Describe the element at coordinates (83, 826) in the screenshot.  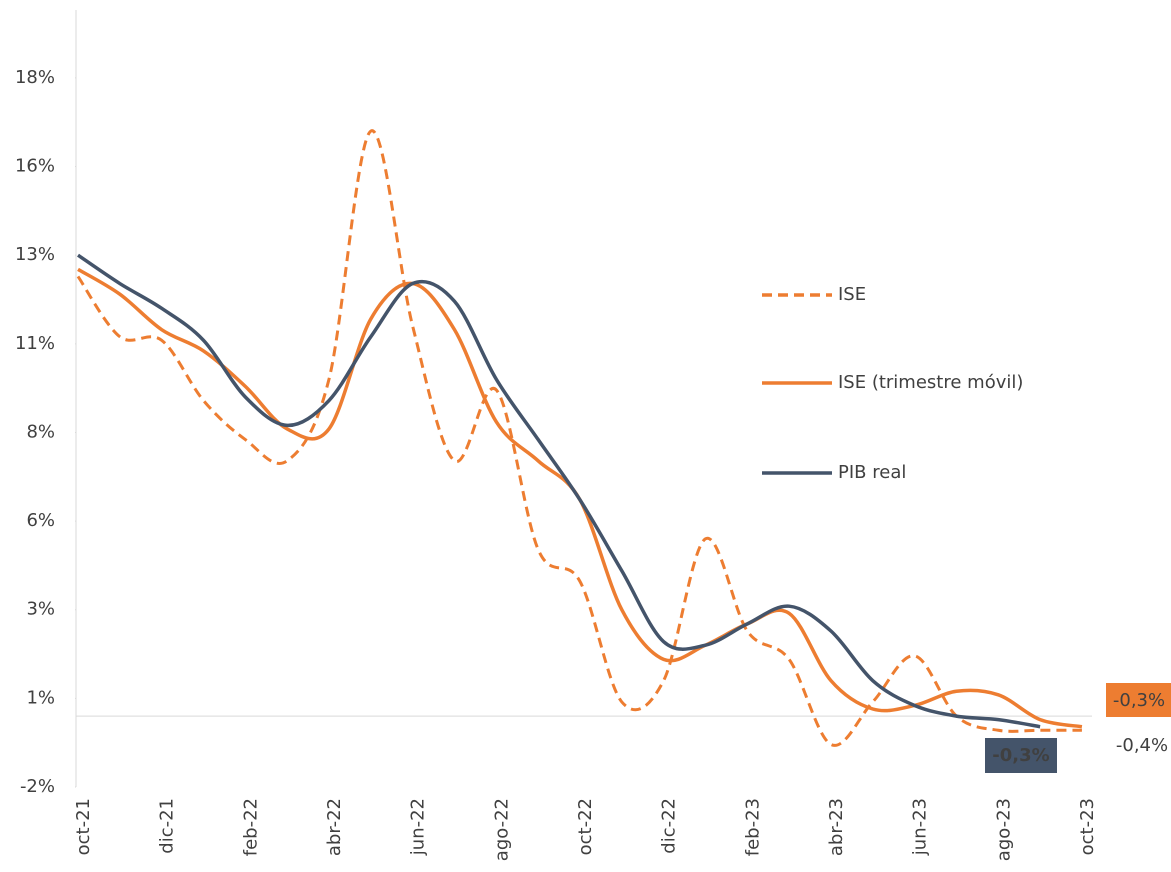
I see `x-tick-label: oct-21` at that location.